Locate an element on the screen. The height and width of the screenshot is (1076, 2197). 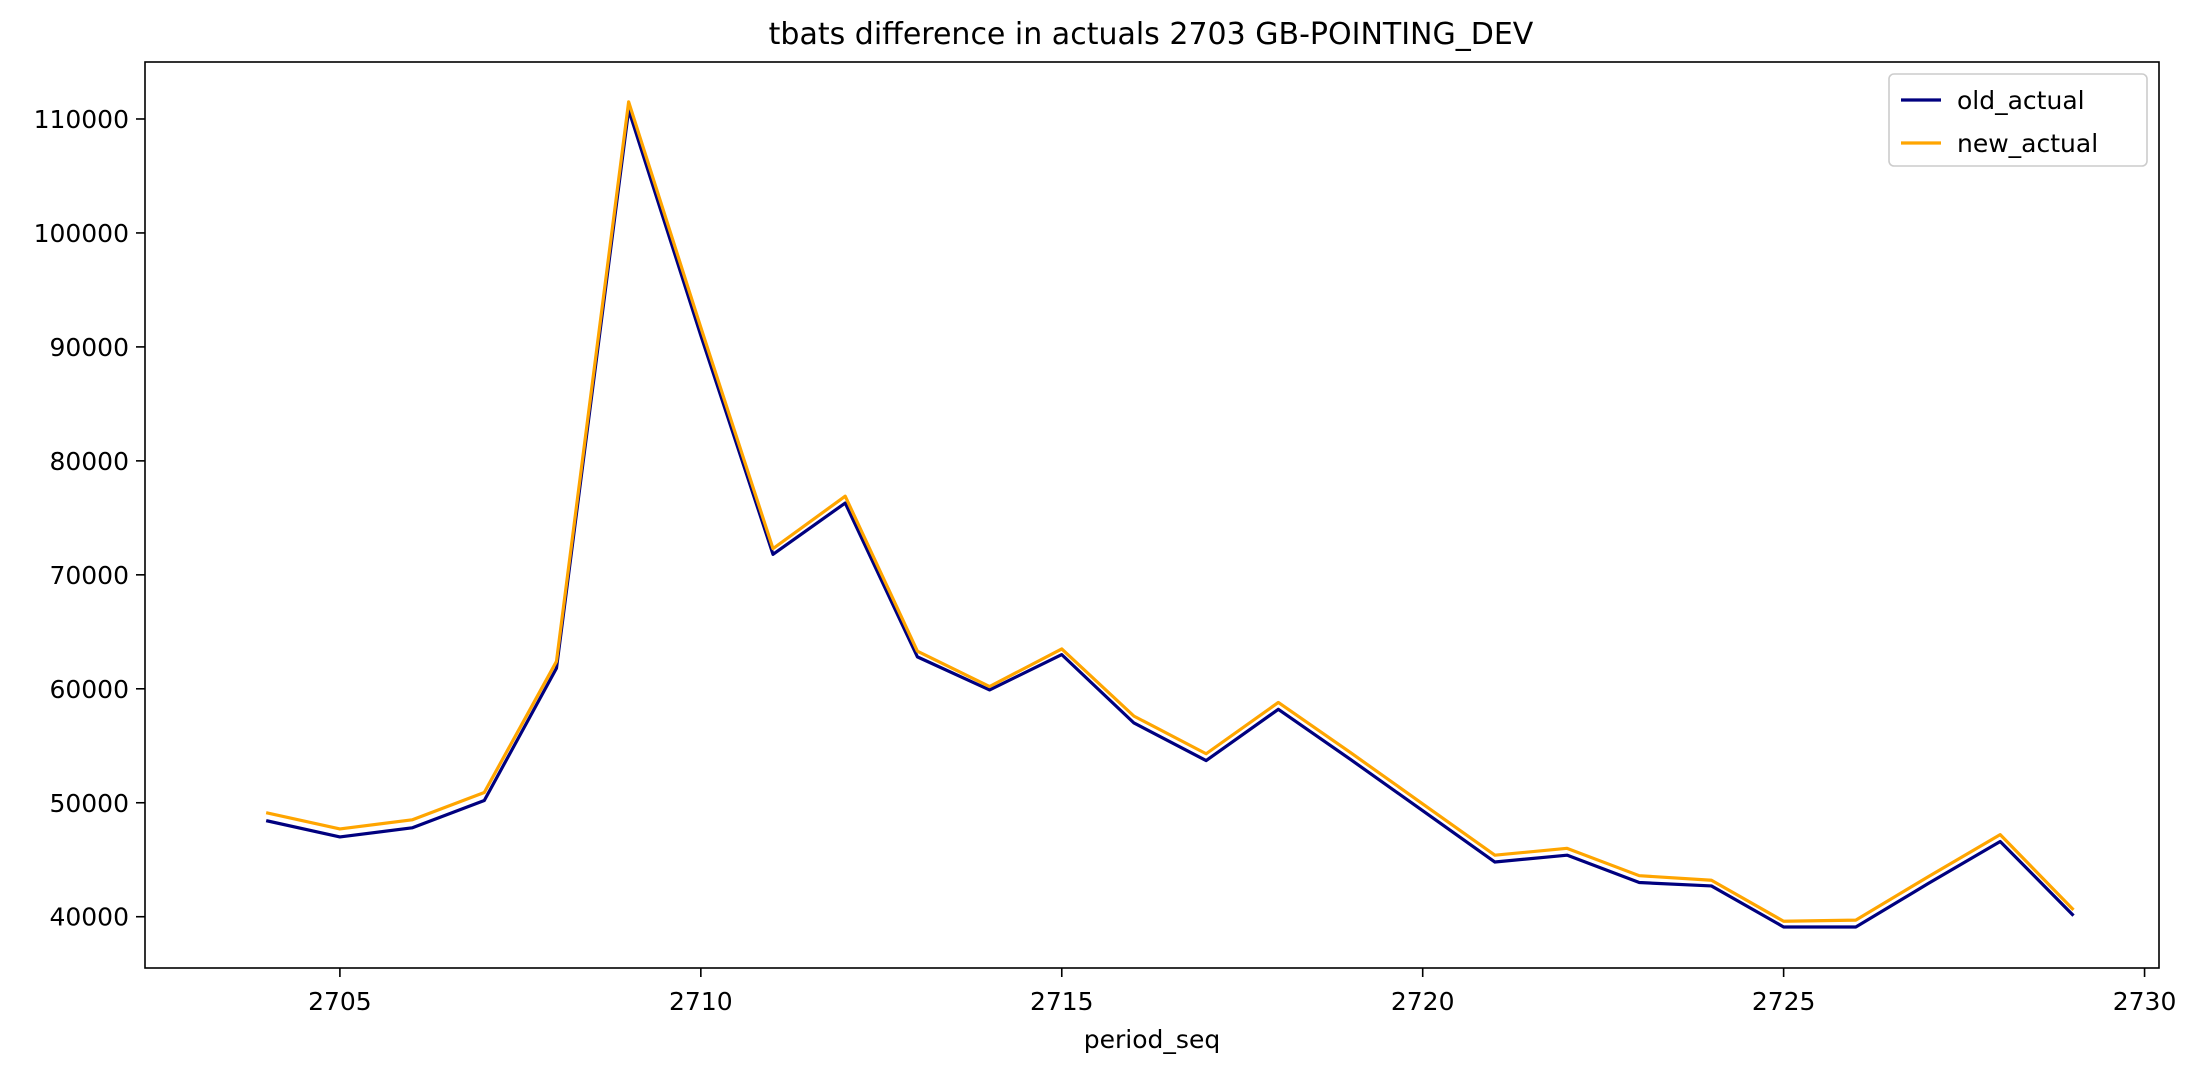
y-tick-label: 110000 is located at coordinates (81, 119).